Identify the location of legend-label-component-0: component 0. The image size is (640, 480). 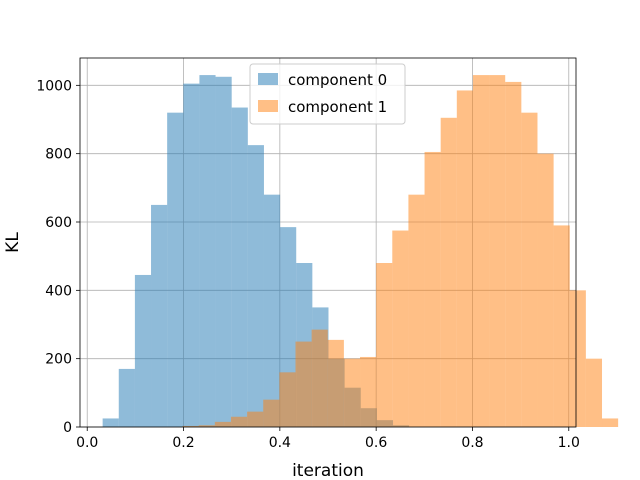
(337, 80).